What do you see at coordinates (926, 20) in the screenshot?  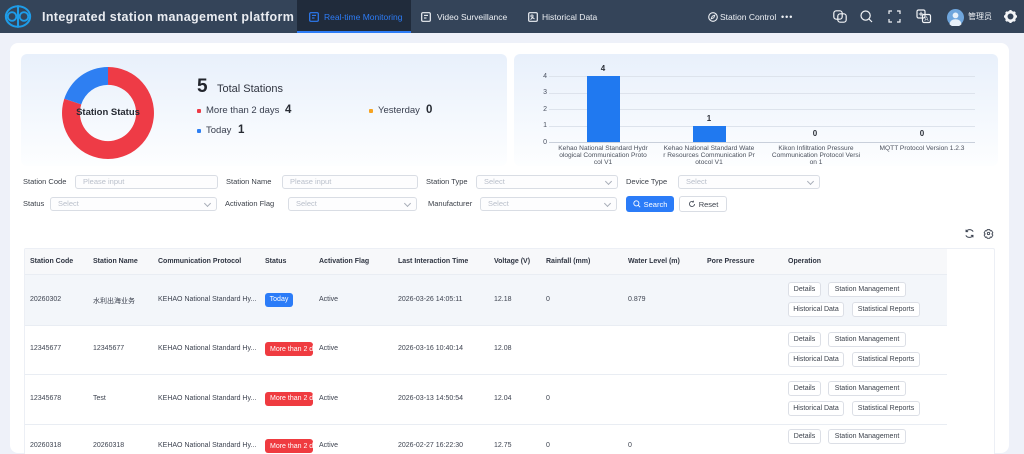 I see `svg-text: A` at bounding box center [926, 20].